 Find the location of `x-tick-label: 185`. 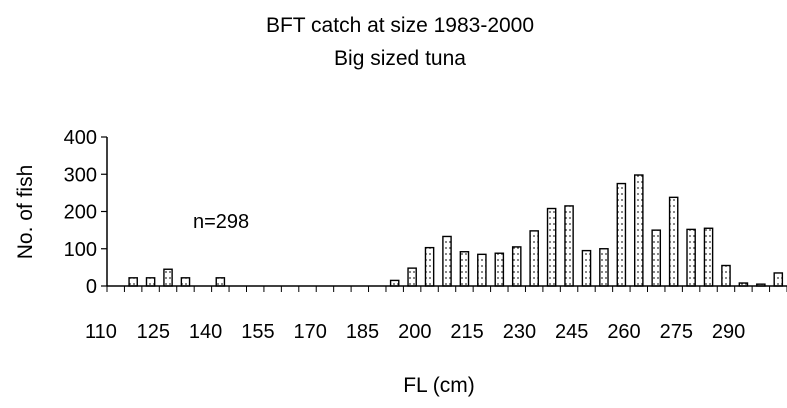

x-tick-label: 185 is located at coordinates (362, 332).